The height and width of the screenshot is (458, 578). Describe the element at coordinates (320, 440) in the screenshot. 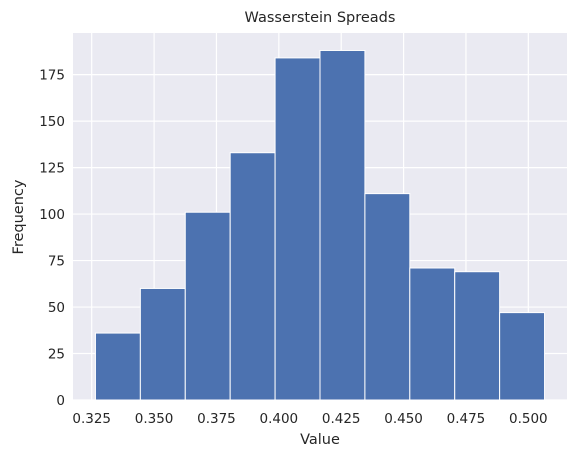

I see `x-axis-label: Value` at that location.